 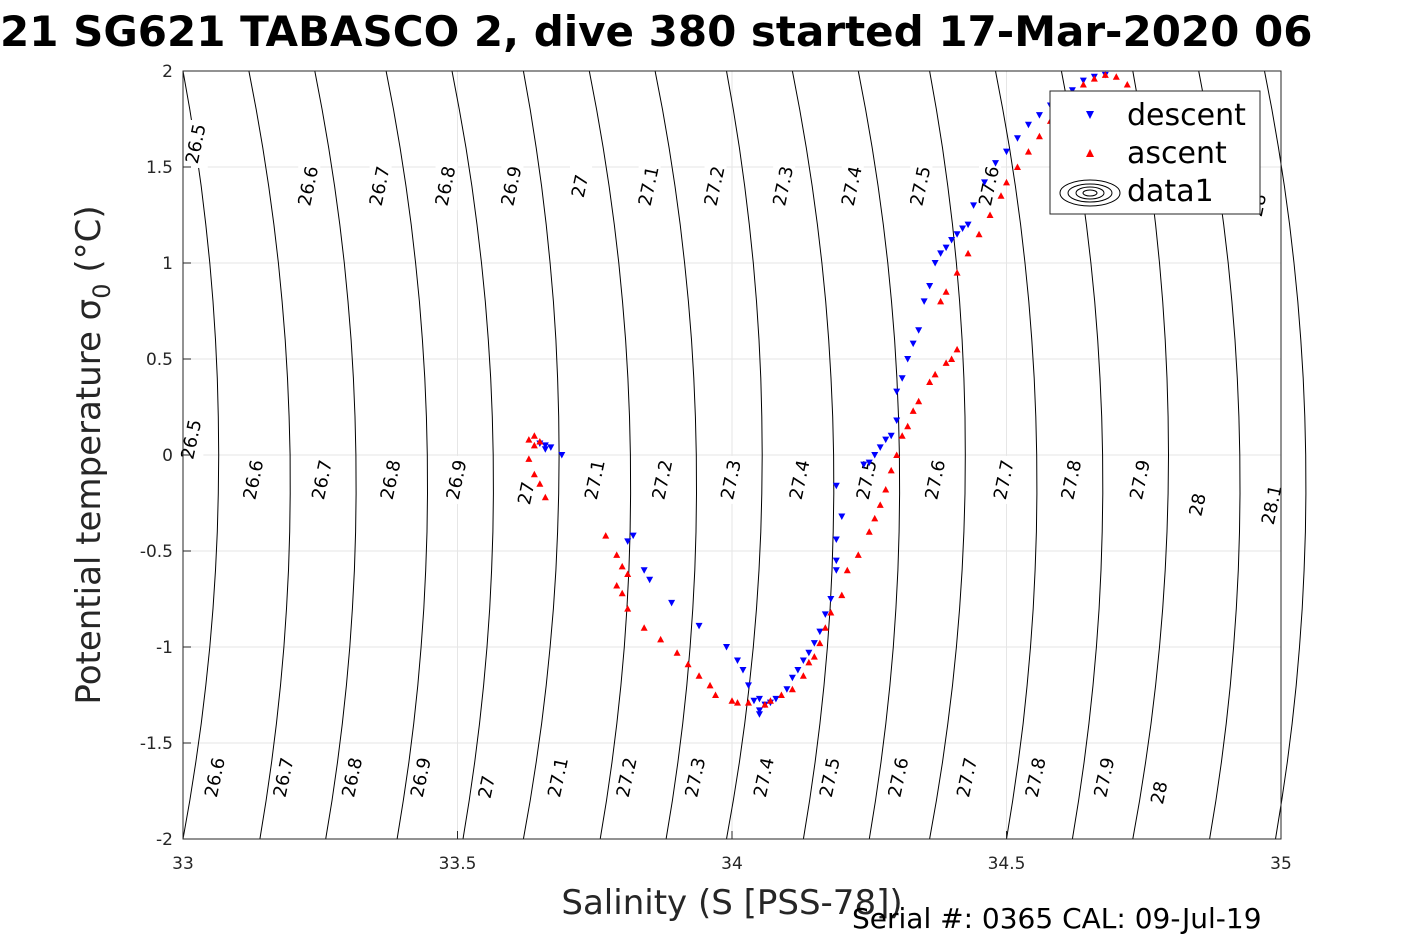 I want to click on x-tick-label: 33, so click(x=183, y=864).